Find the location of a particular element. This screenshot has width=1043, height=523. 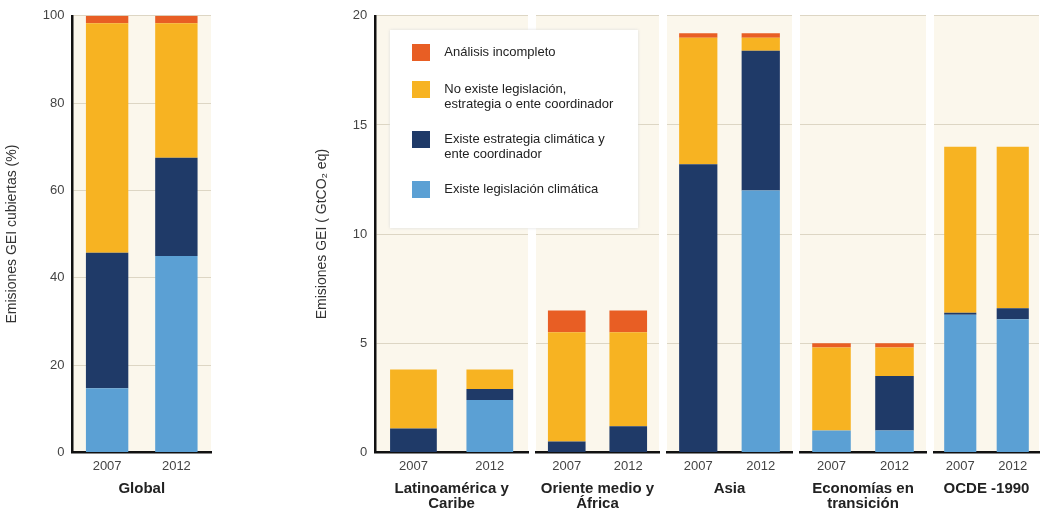

x-axis-title: Oriente medio y África is located at coordinates (597, 495).